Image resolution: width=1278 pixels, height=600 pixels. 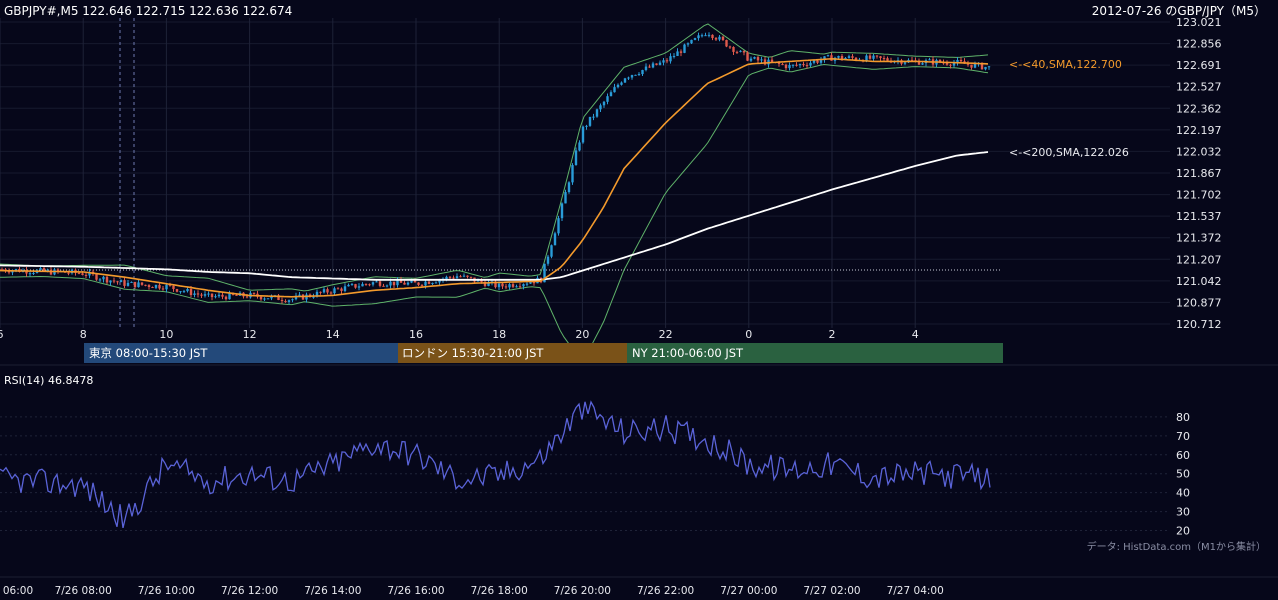 What do you see at coordinates (1199, 302) in the screenshot?
I see `price-tick-label: 120.877` at bounding box center [1199, 302].